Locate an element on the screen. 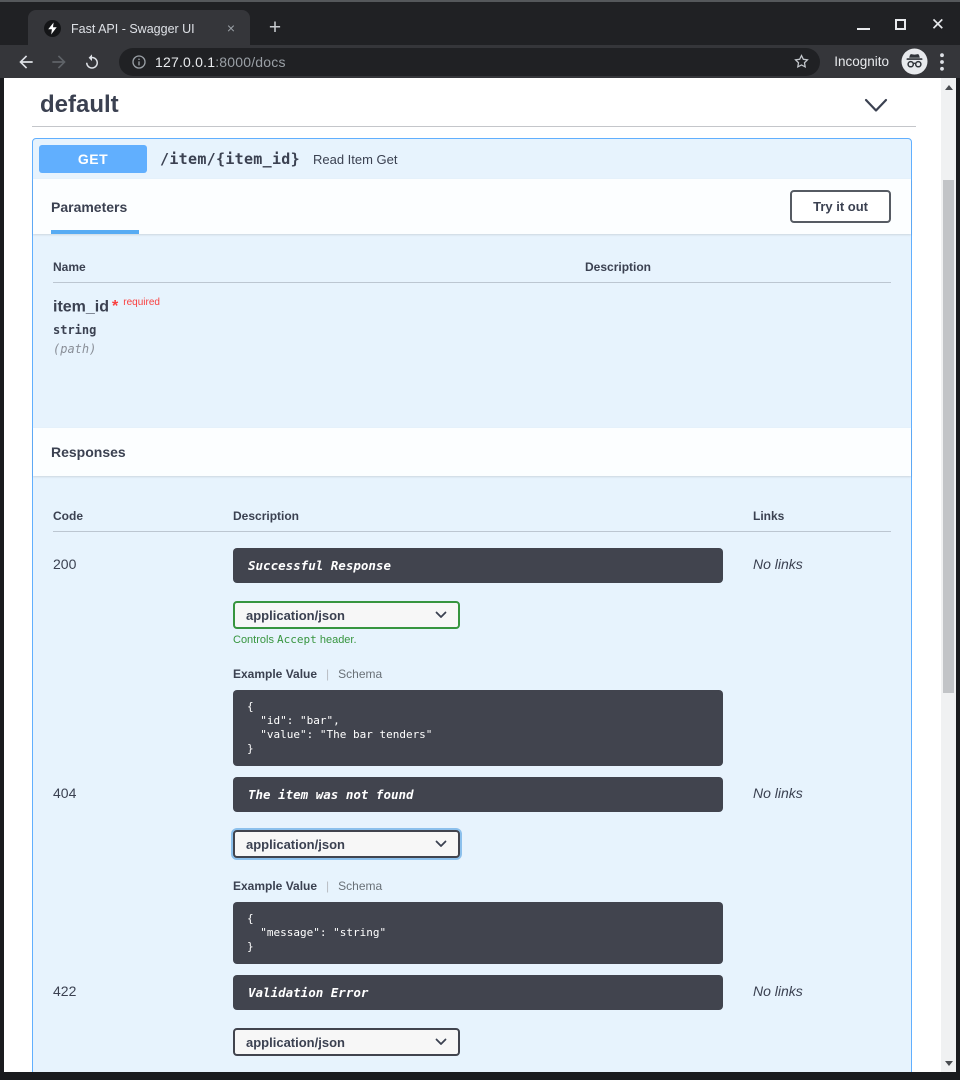  responses-title: Responses is located at coordinates (88, 452).